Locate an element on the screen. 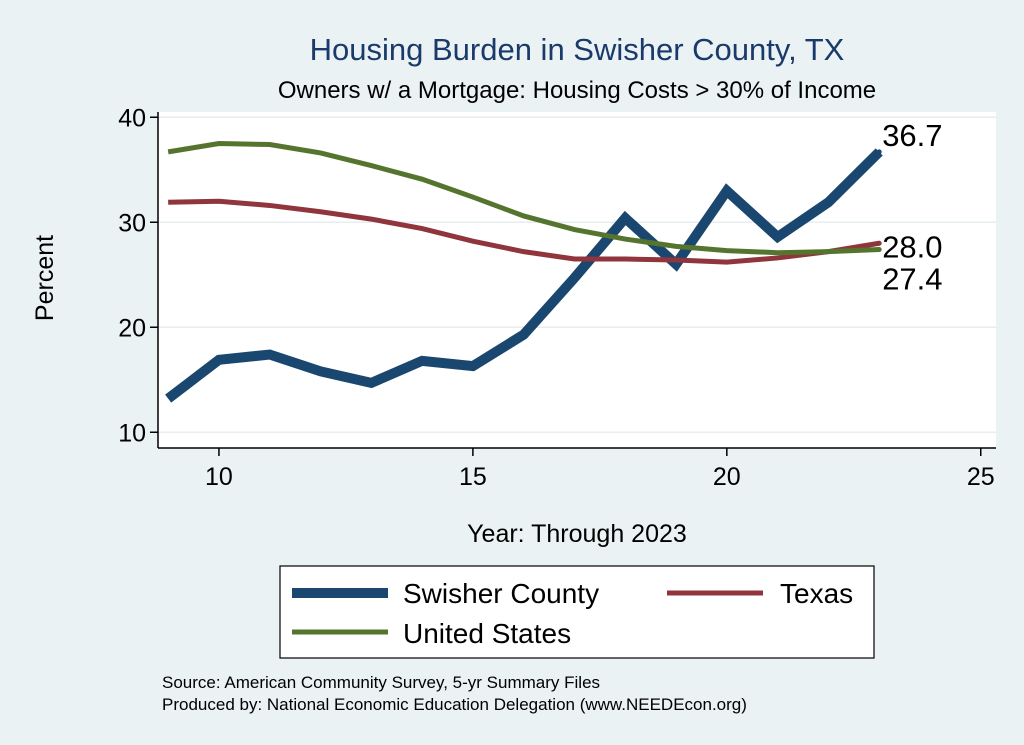 Image resolution: width=1024 pixels, height=745 pixels. end-label: 36.7 is located at coordinates (912, 135).